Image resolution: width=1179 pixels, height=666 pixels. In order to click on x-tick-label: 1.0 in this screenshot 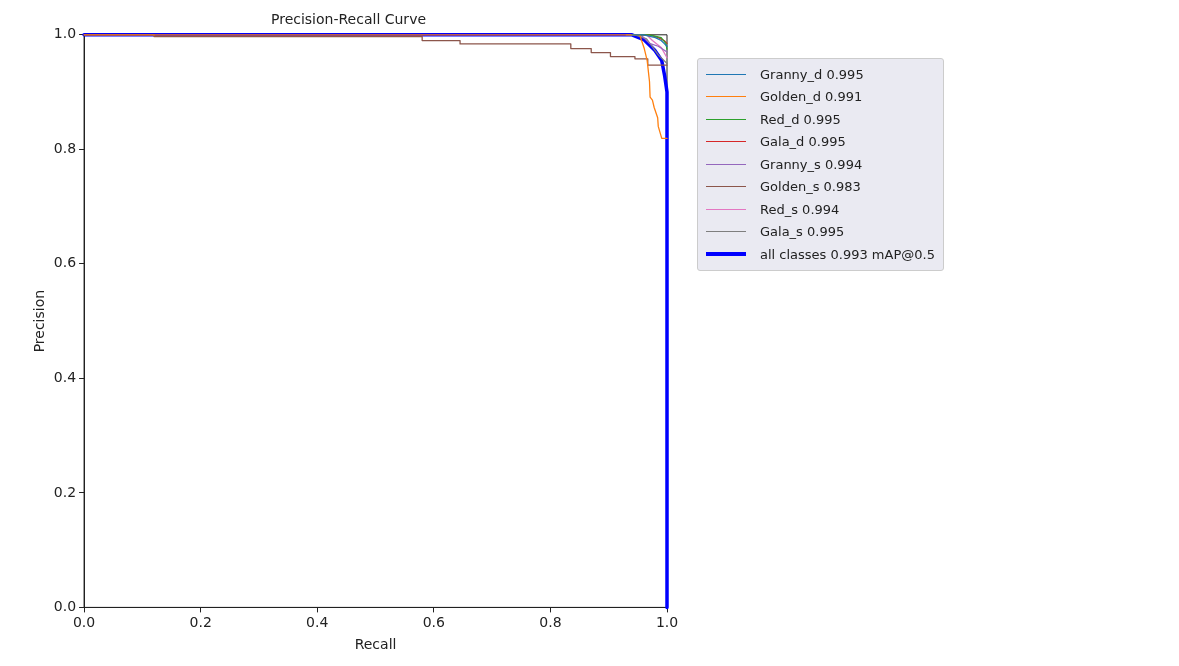, I will do `click(667, 622)`.